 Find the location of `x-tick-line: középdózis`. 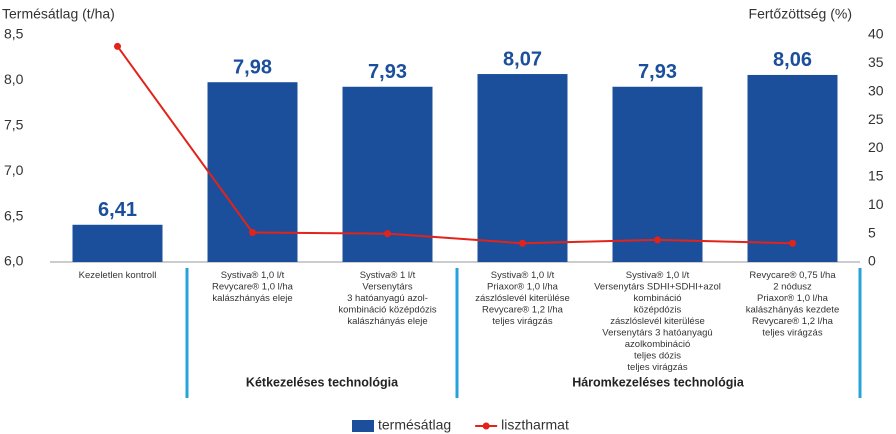

x-tick-line: középdózis is located at coordinates (658, 309).